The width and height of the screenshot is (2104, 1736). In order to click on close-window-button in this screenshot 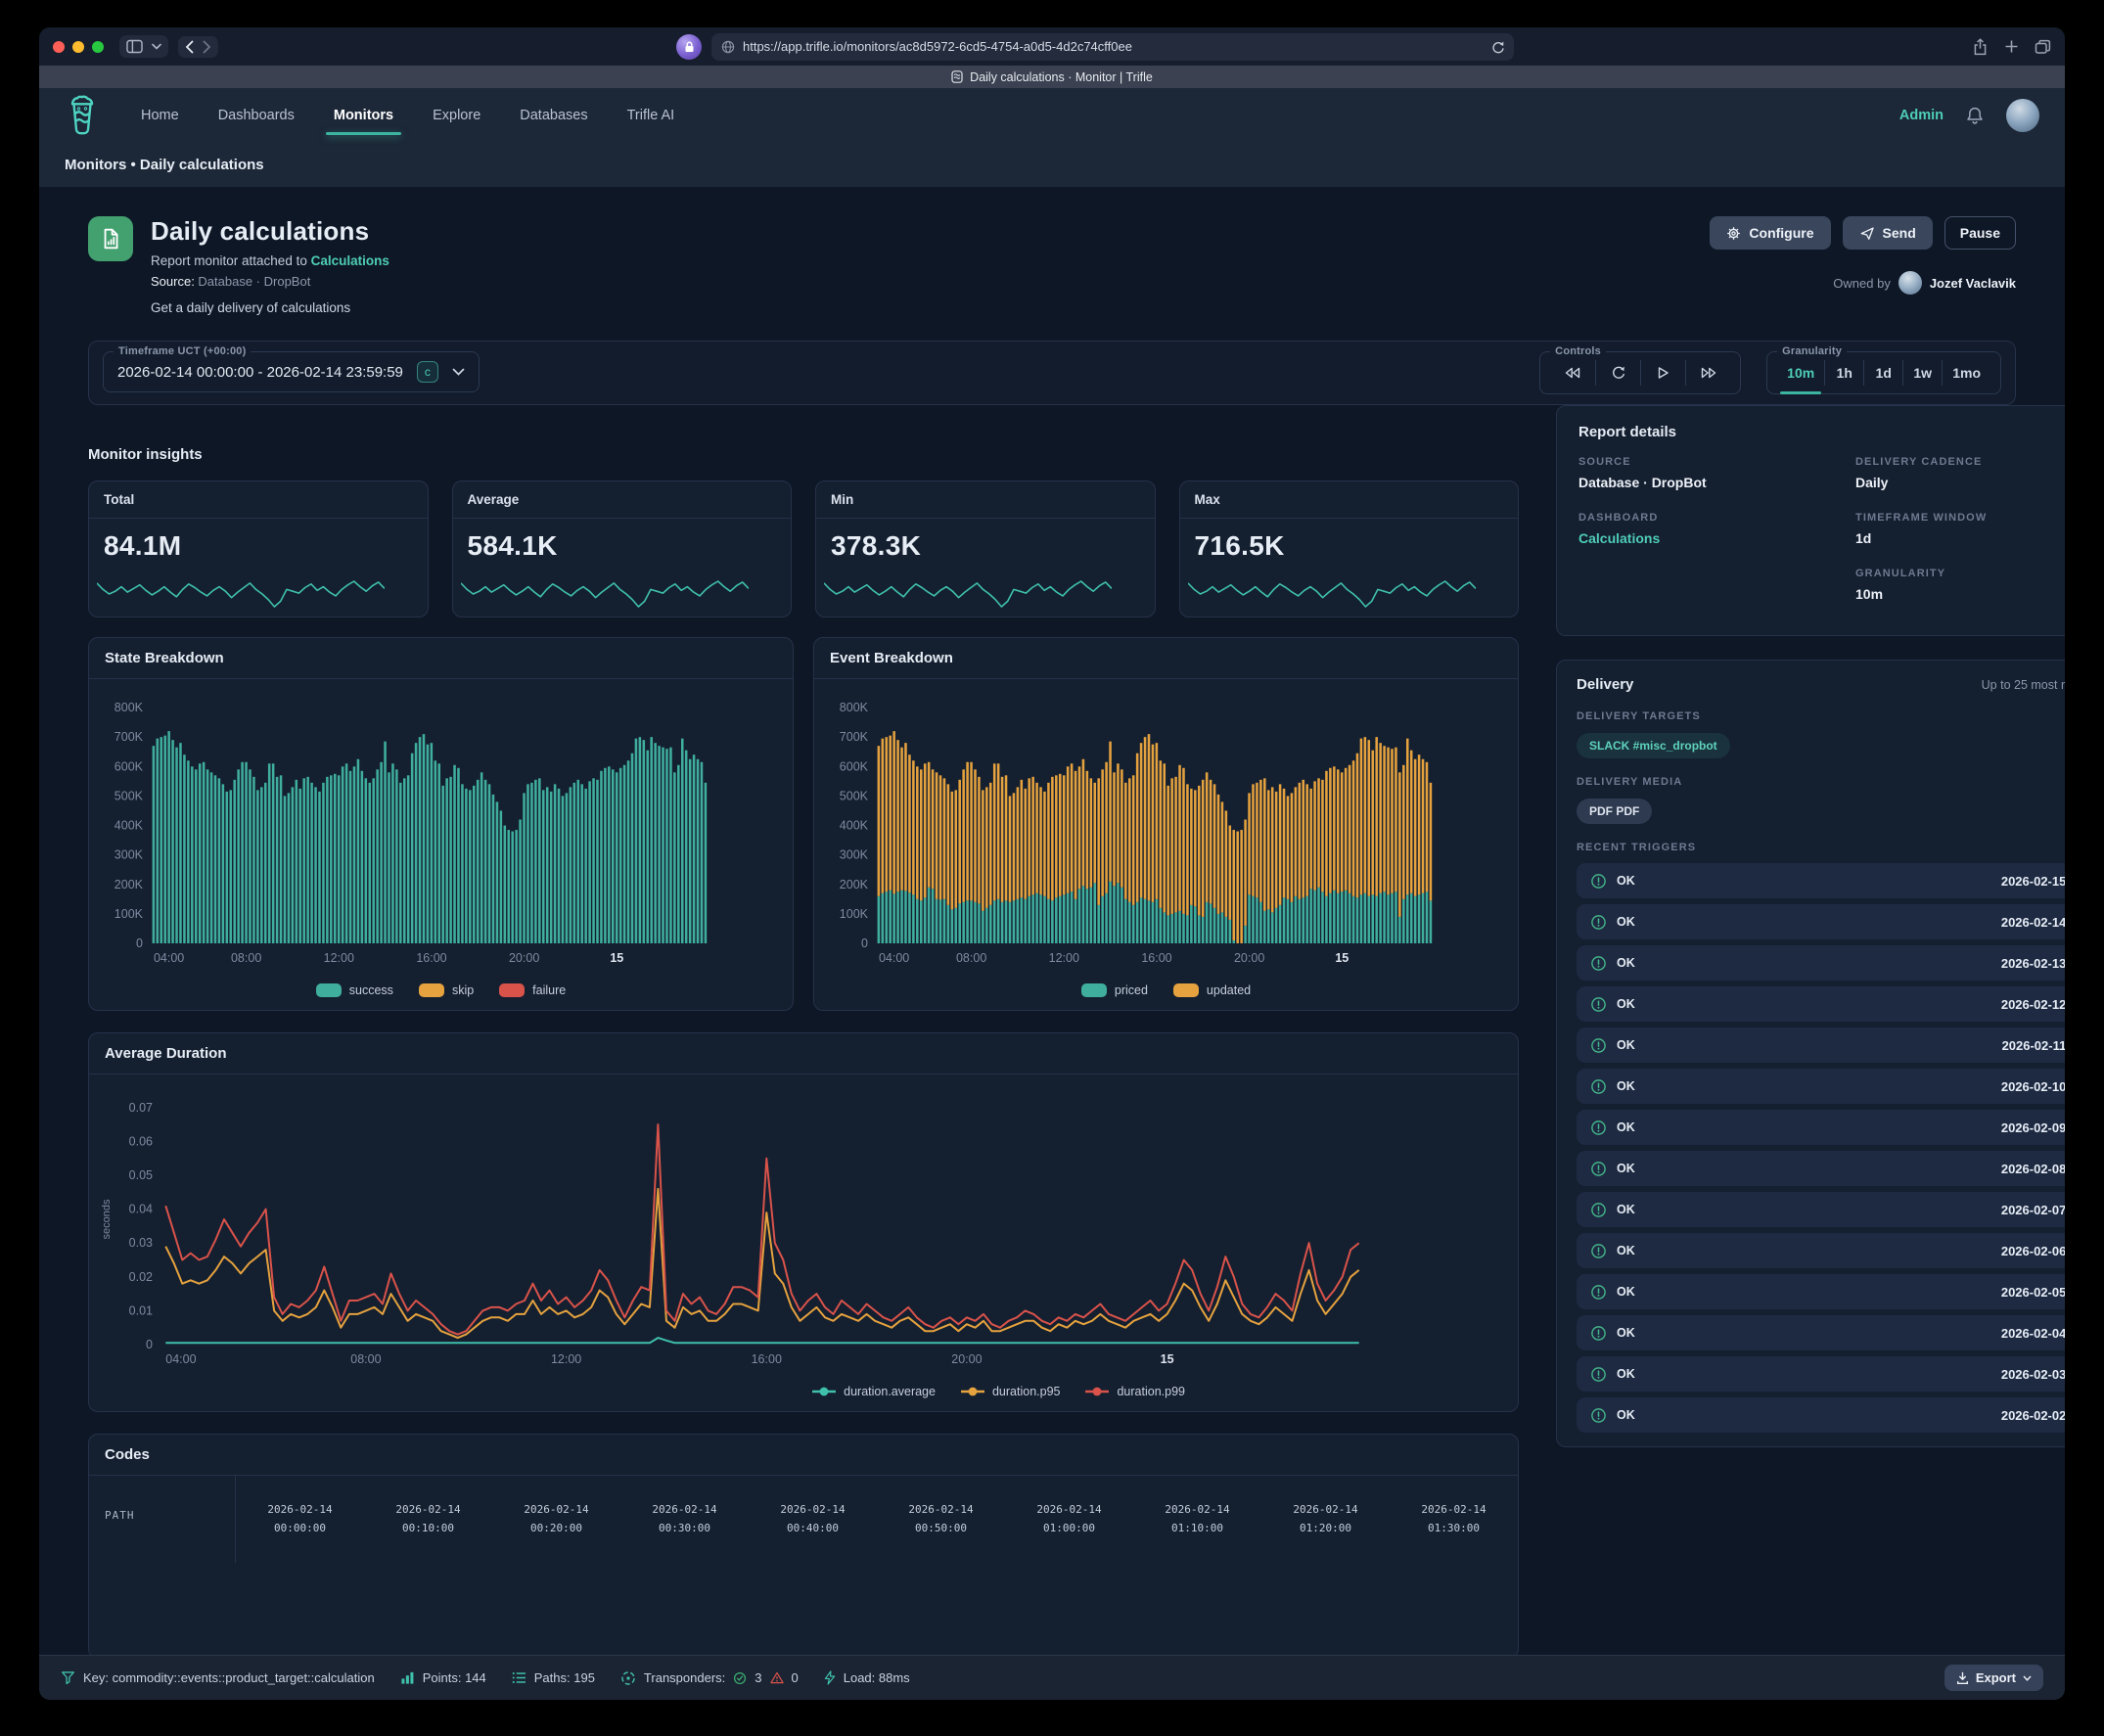, I will do `click(59, 46)`.